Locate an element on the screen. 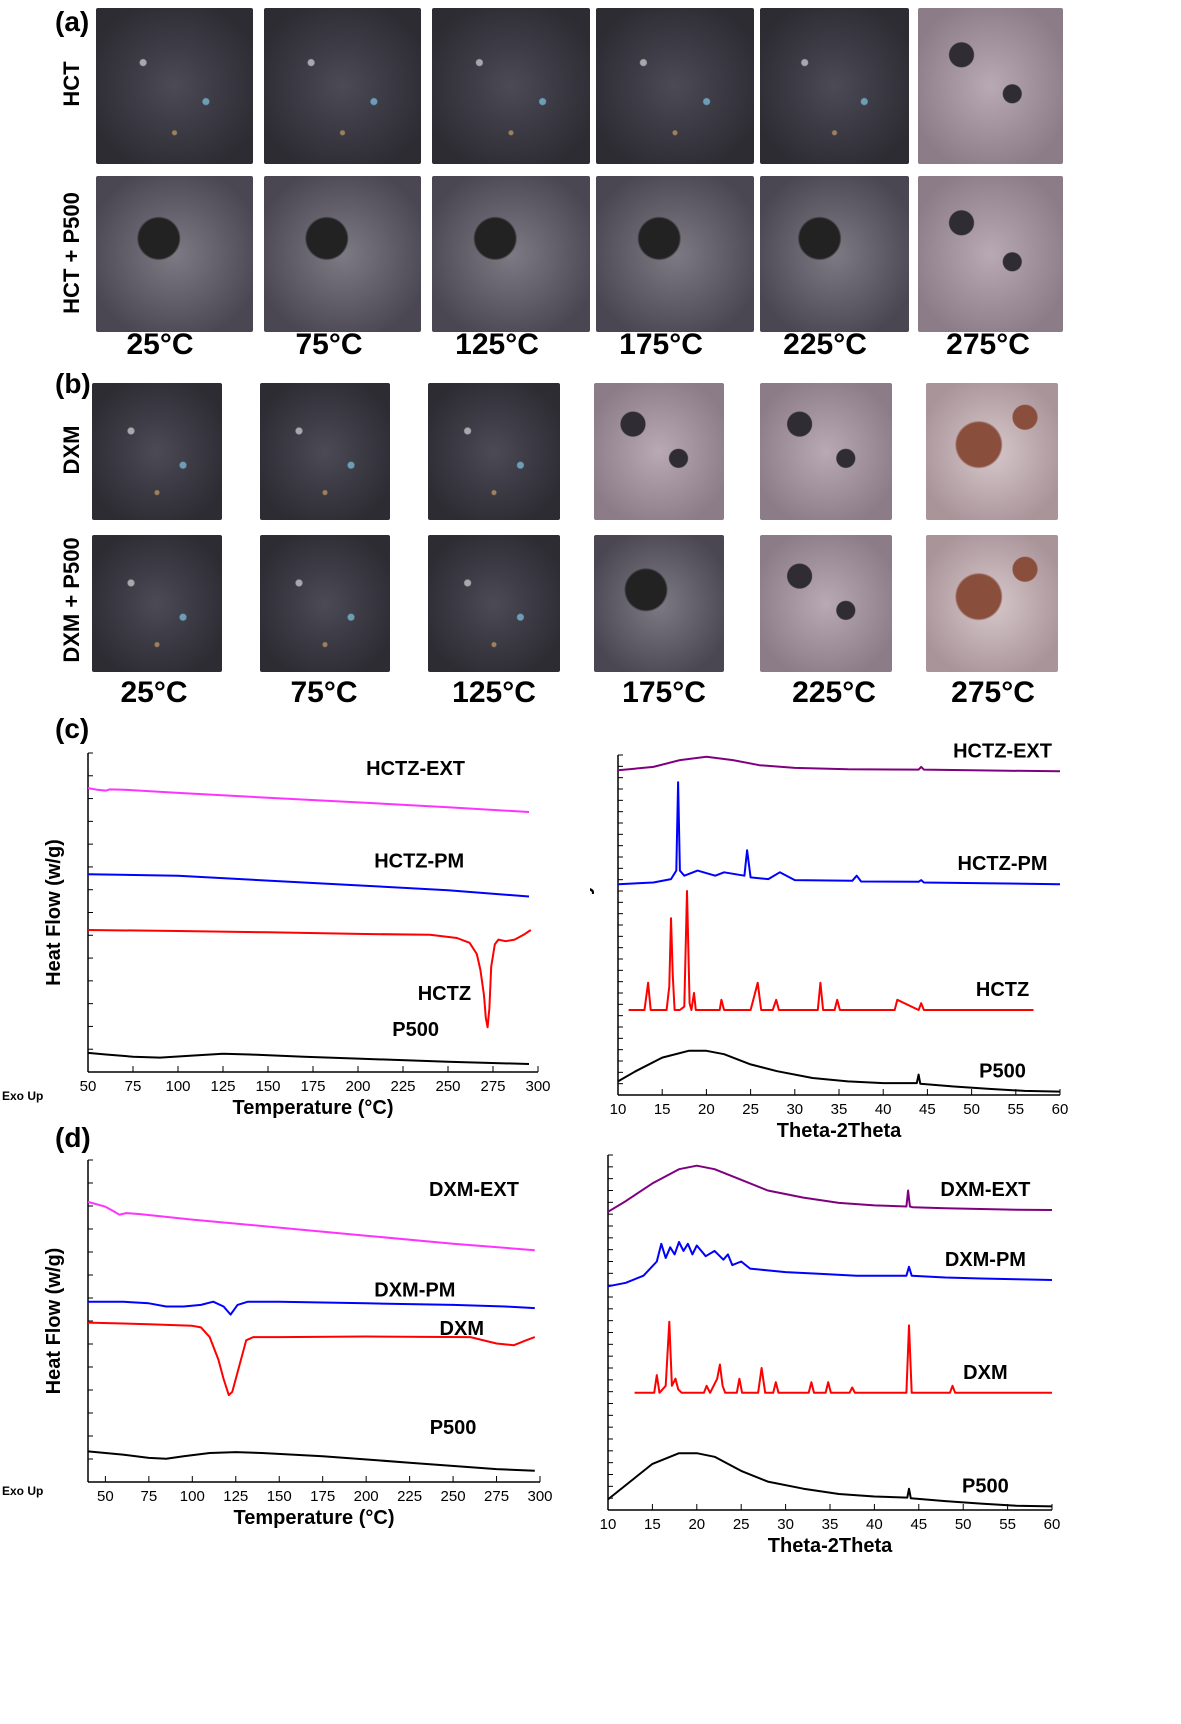 The width and height of the screenshot is (1181, 1724). row-label-hct: HCT is located at coordinates (71, 84).